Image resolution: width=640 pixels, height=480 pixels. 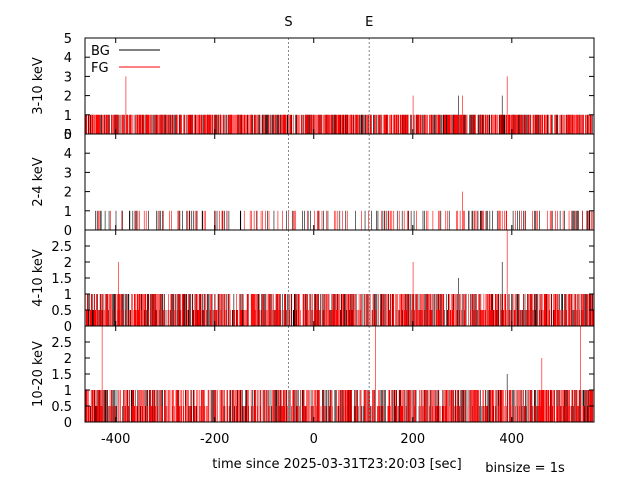 What do you see at coordinates (68, 423) in the screenshot?
I see `y-tick-label: 0` at bounding box center [68, 423].